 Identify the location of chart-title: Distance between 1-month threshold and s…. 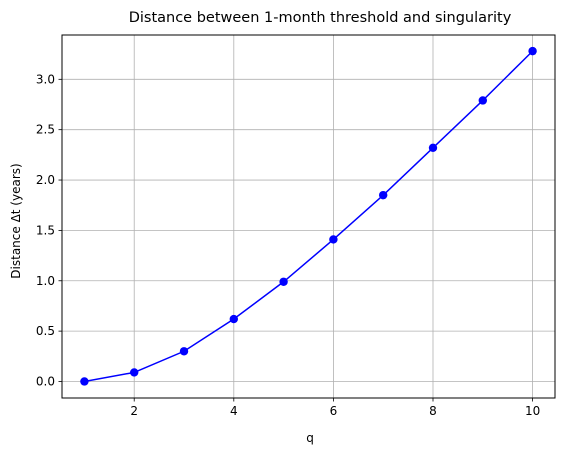
(320, 18).